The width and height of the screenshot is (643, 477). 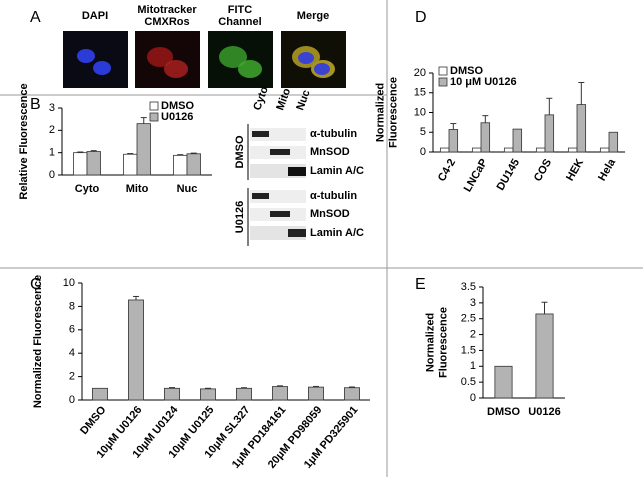 I want to click on image-label: Channel, so click(x=239, y=22).